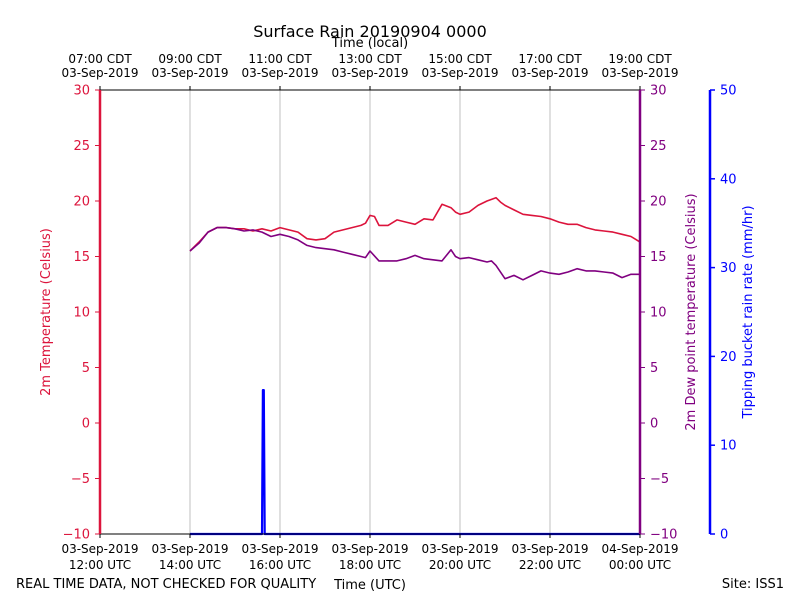 This screenshot has width=800, height=600. I want to click on rain-rate-tick-label: 40, so click(728, 179).